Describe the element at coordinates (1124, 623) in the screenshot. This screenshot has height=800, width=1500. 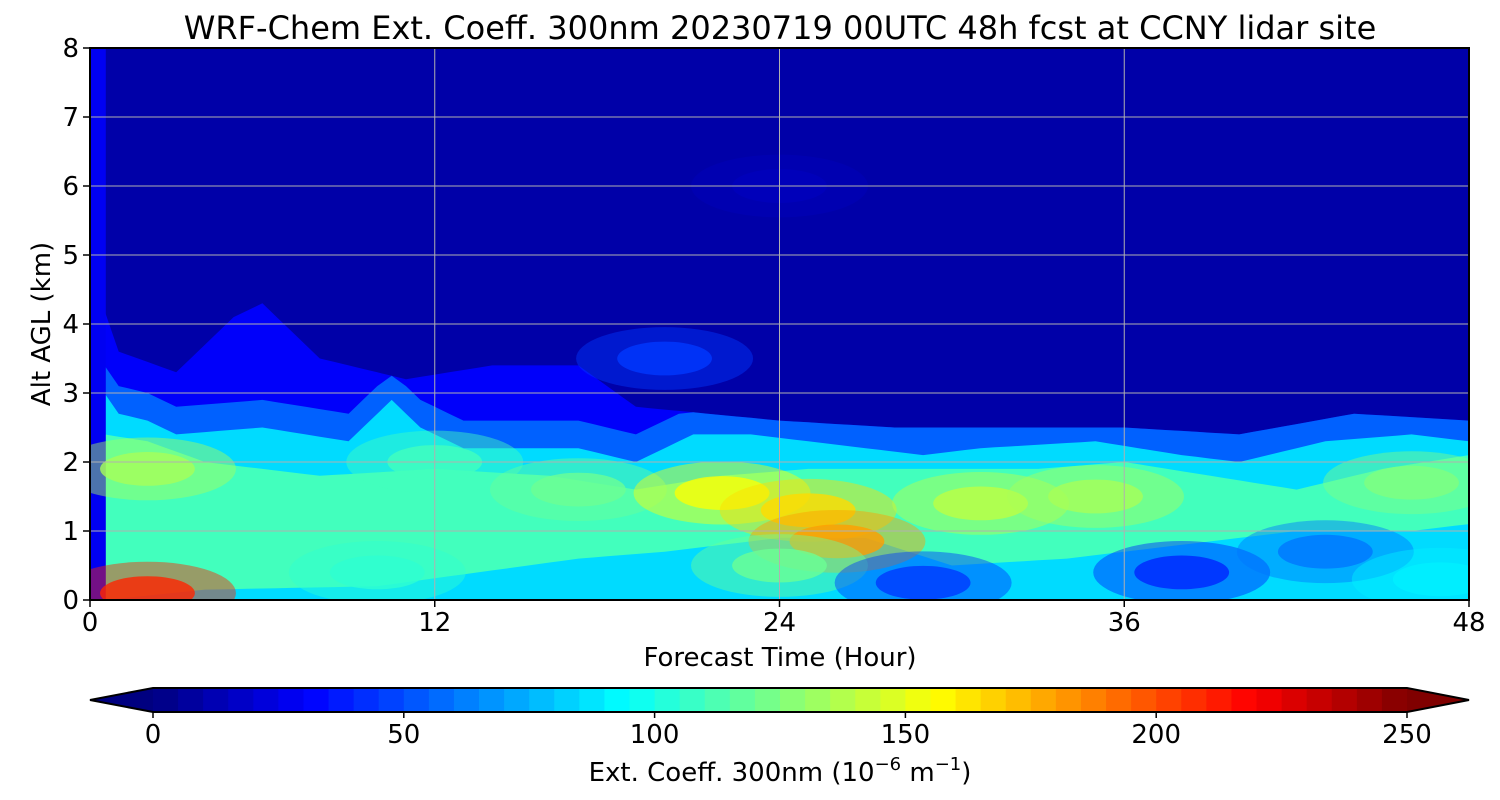
I see `x-tick-label-3: 36` at that location.